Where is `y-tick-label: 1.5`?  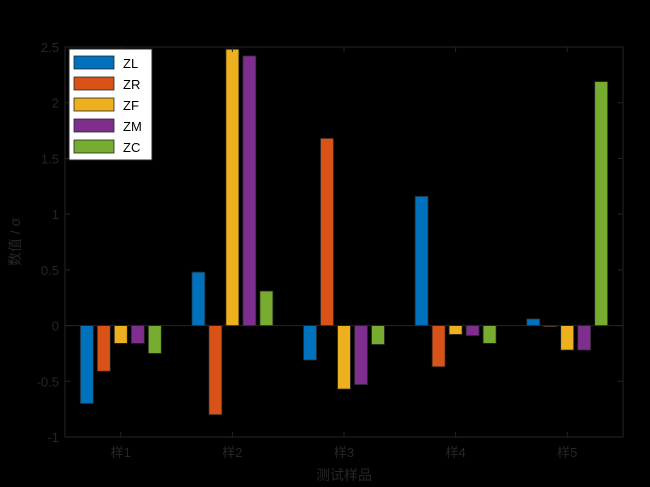 y-tick-label: 1.5 is located at coordinates (50, 158).